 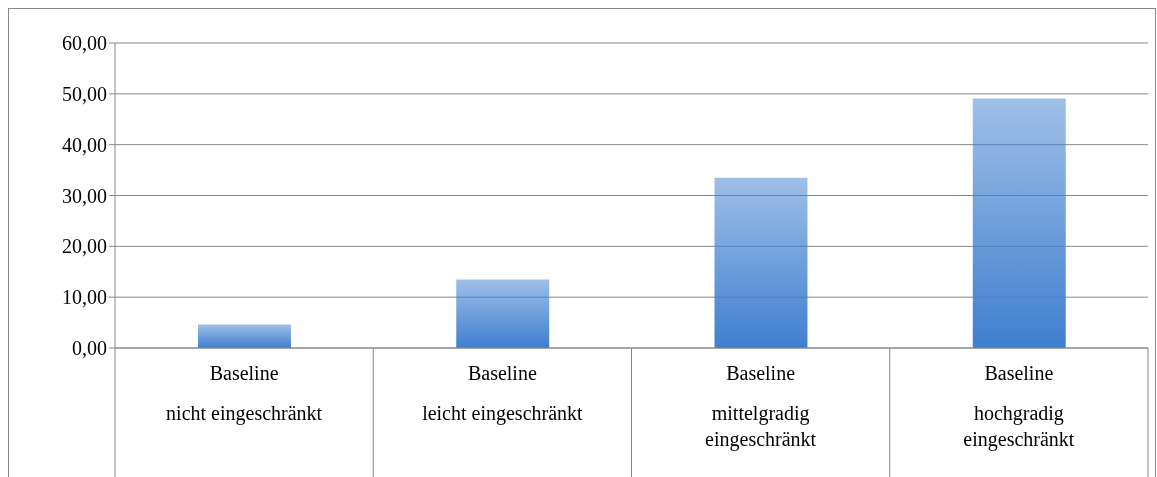 I want to click on y-tick-label: 40,00, so click(x=84, y=144).